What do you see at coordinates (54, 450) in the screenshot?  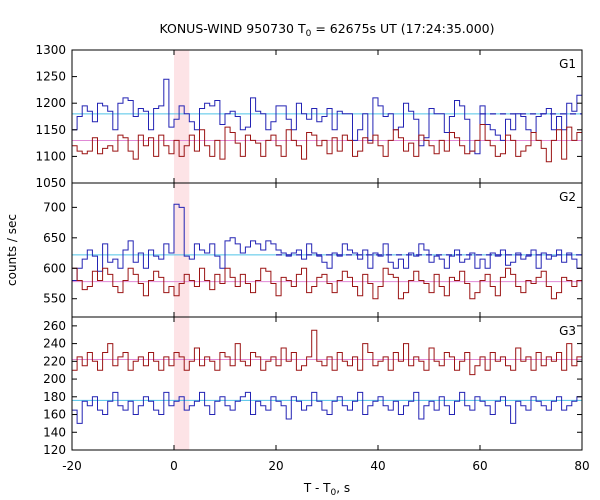 I see `y-tick-label: 120` at bounding box center [54, 450].